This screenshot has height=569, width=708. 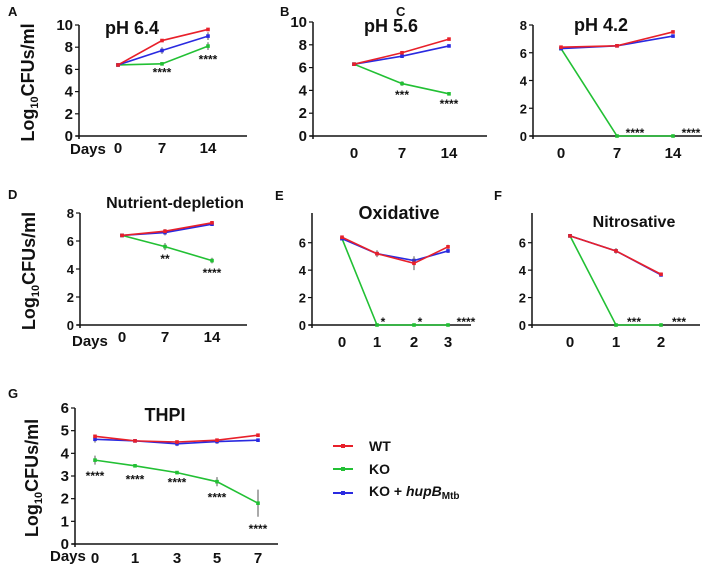 I want to click on panel-letter: G, so click(x=13, y=393).